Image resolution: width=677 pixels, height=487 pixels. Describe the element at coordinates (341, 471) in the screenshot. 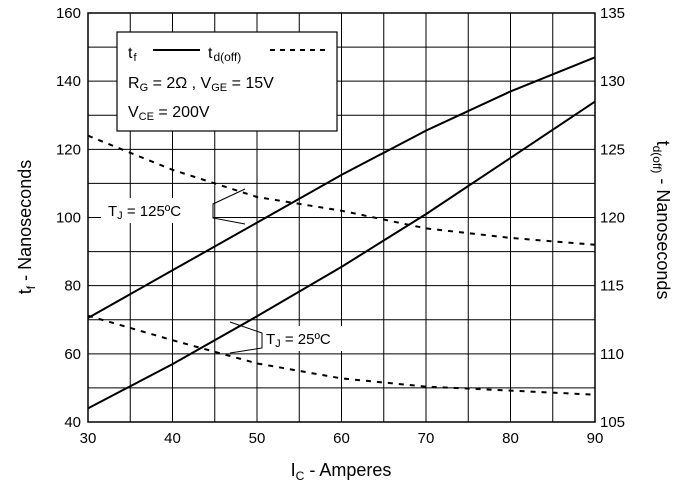

I see `x-axis-title: IC - Amperes` at that location.